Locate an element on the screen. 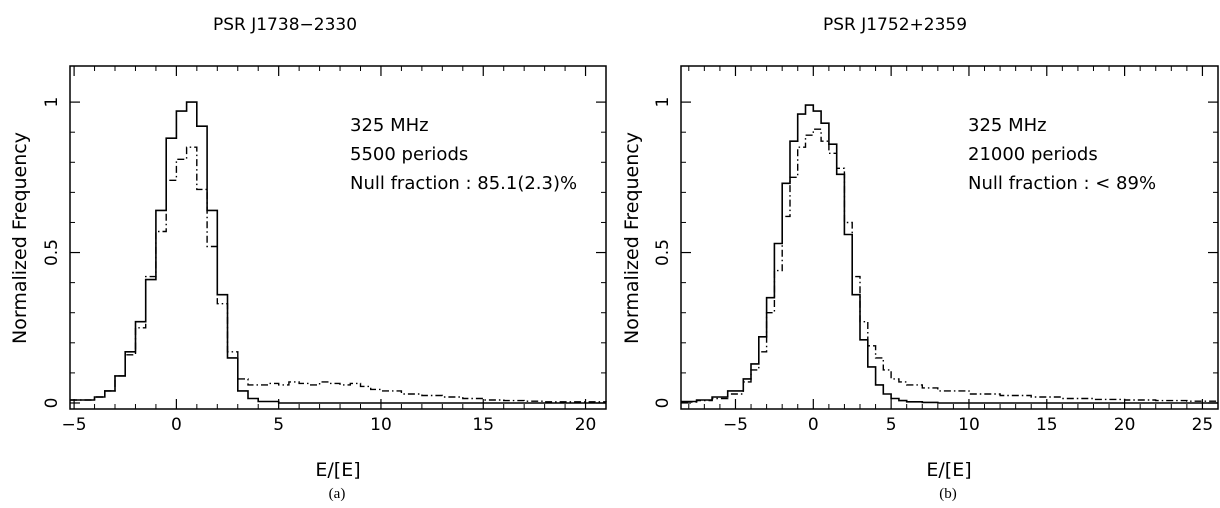 The width and height of the screenshot is (1220, 508). panel-a-title: PSR J1738−2330 is located at coordinates (285, 25).